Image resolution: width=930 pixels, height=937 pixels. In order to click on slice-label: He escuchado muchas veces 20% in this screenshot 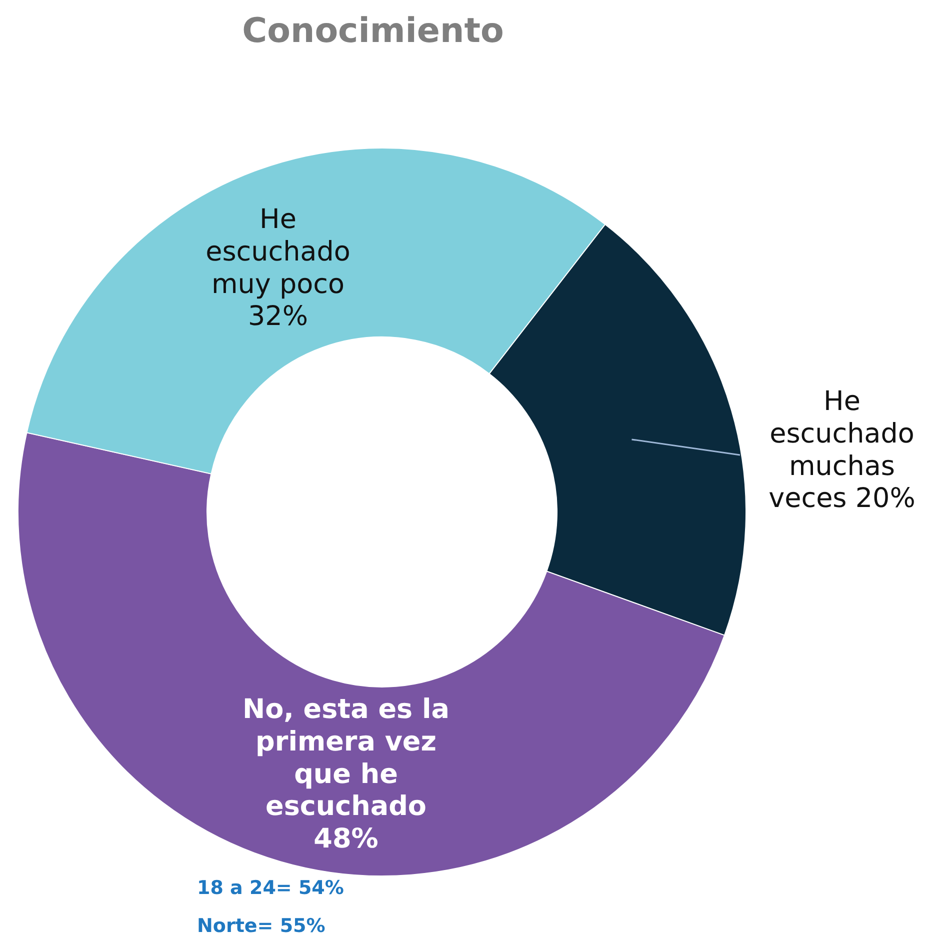, I will do `click(842, 450)`.